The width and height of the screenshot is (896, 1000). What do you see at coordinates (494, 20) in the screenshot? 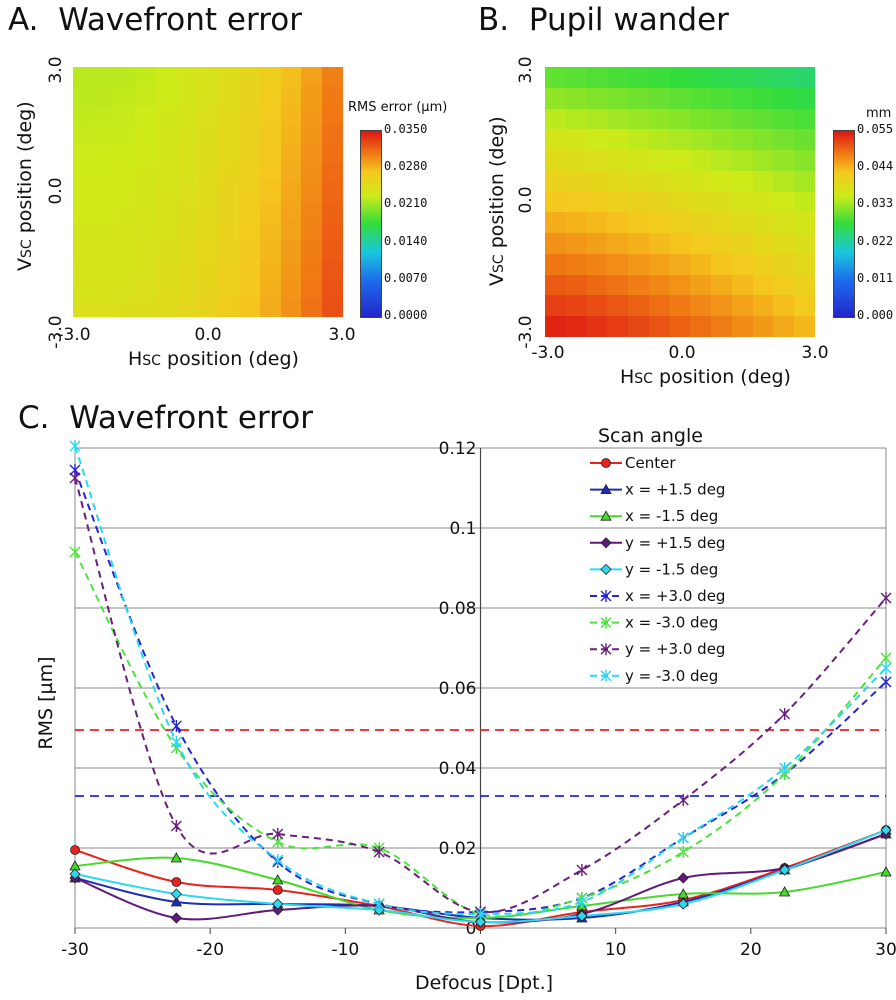
I see `panel-b-letter: B.` at bounding box center [494, 20].